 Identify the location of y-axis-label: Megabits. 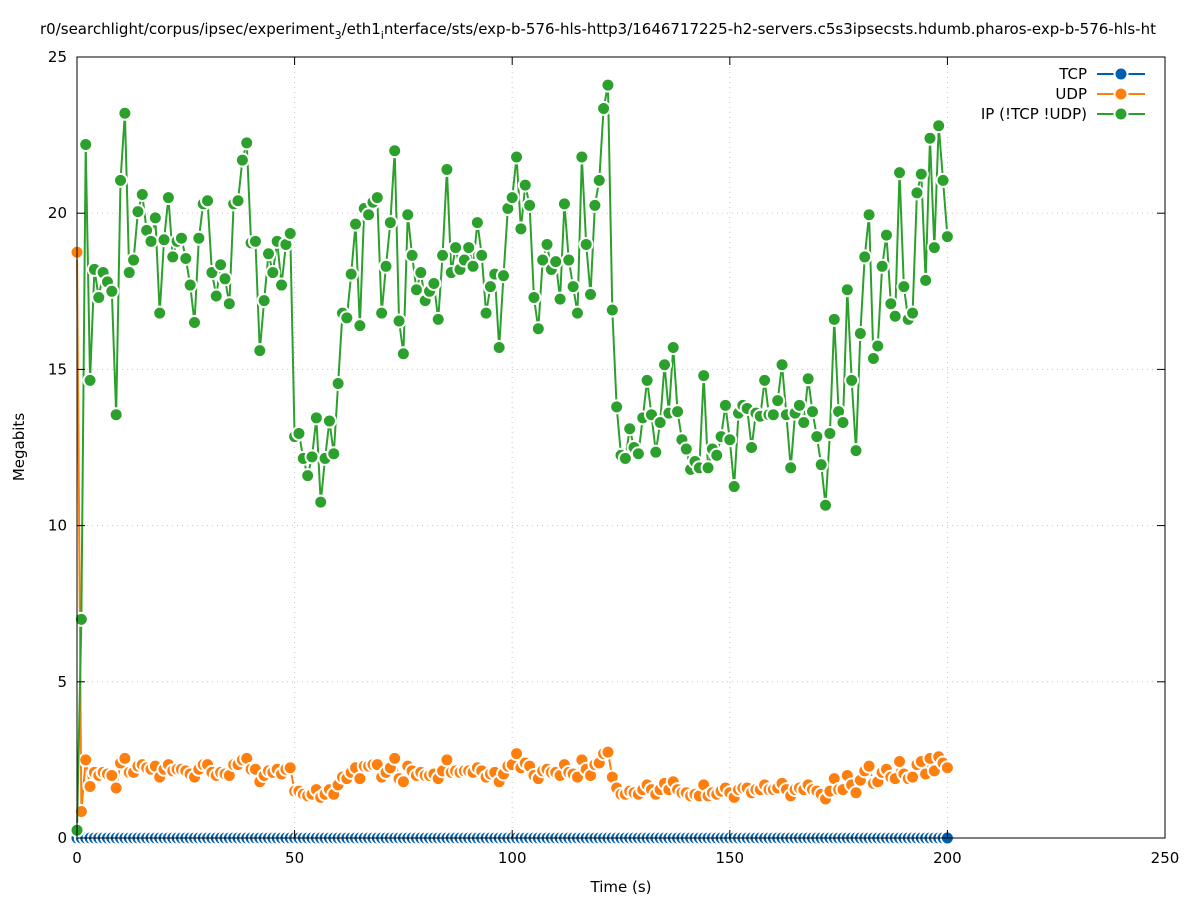
(19, 447).